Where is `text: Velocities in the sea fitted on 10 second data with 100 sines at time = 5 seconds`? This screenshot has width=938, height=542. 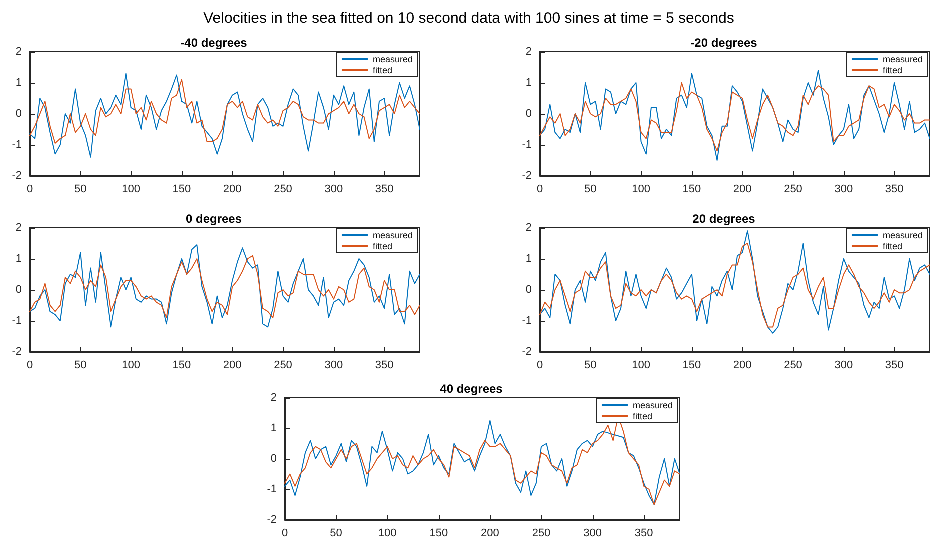 text: Velocities in the sea fitted on 10 second data with 100 sines at time = 5 seconds is located at coordinates (469, 18).